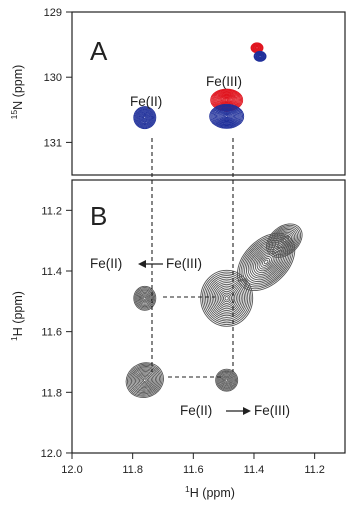 This screenshot has width=353, height=510. What do you see at coordinates (184, 263) in the screenshot?
I see `fe3-label-upper: Fe(III)` at bounding box center [184, 263].